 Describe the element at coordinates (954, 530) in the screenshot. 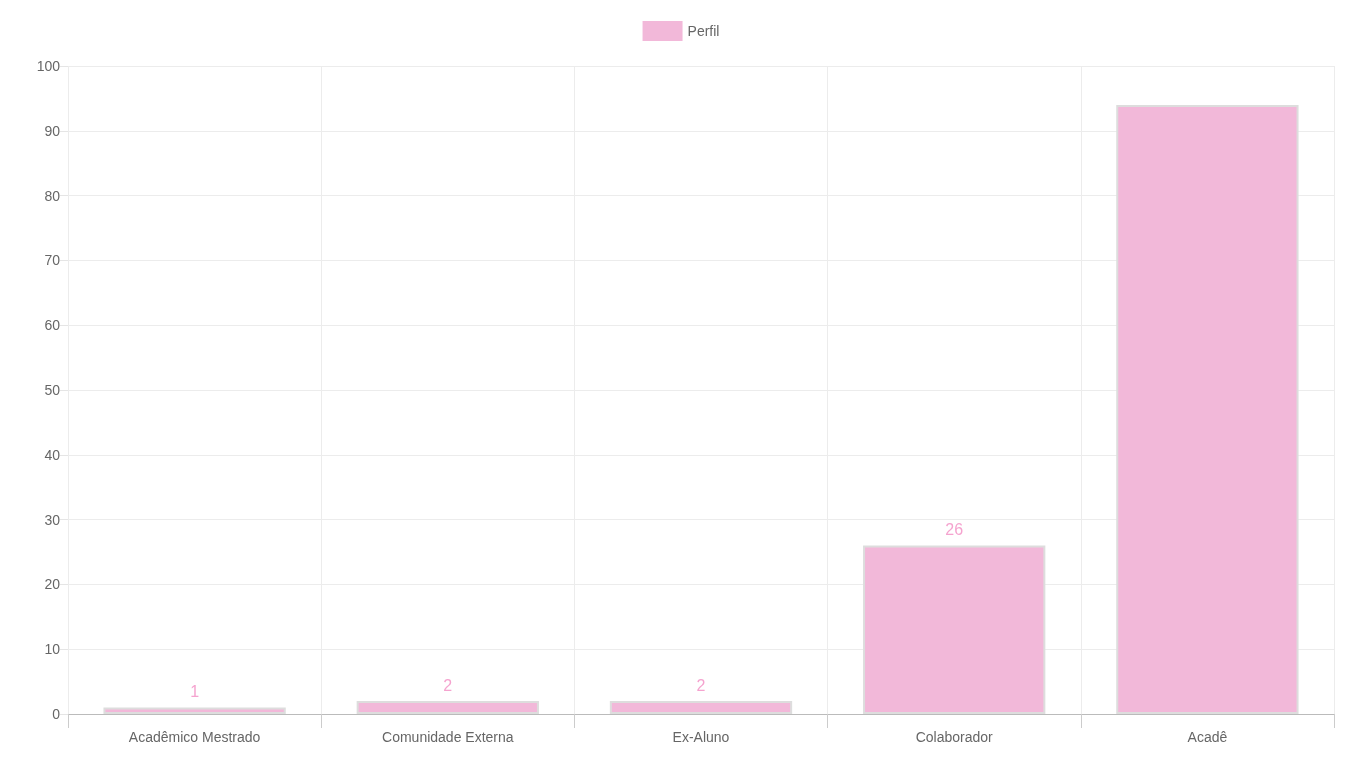

I see `data-label: 26` at that location.